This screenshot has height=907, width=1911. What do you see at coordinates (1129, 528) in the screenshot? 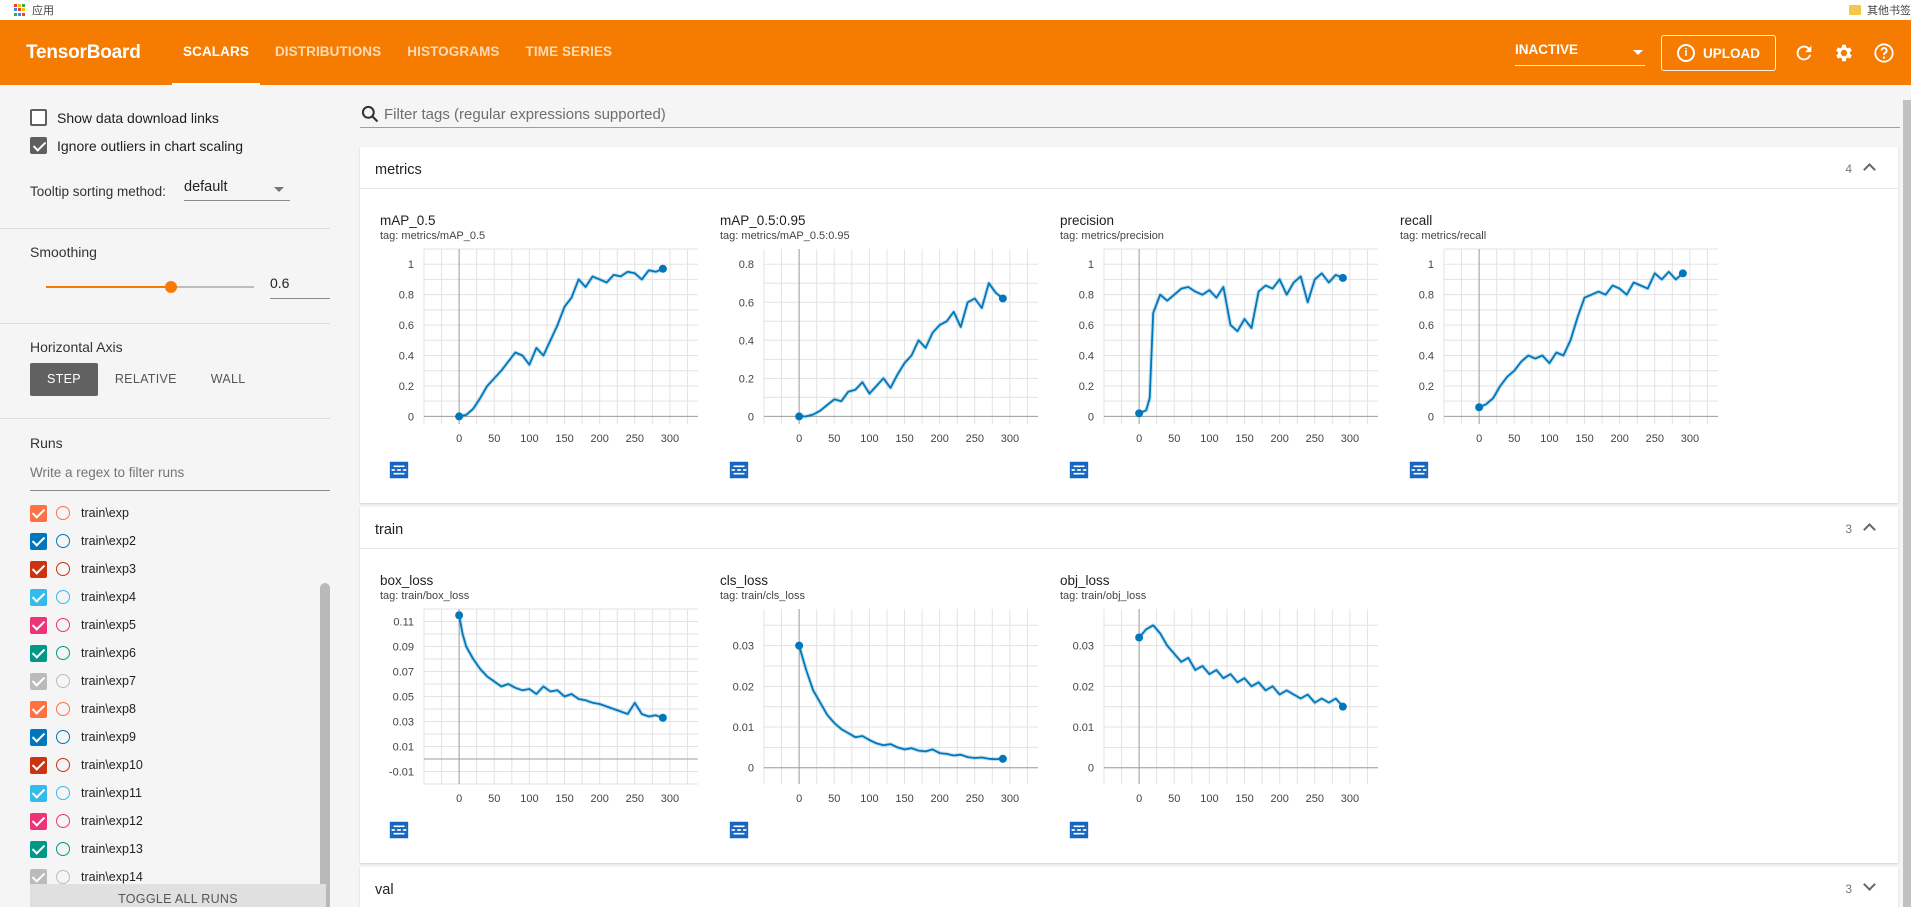
I see `section-header: train 3` at bounding box center [1129, 528].